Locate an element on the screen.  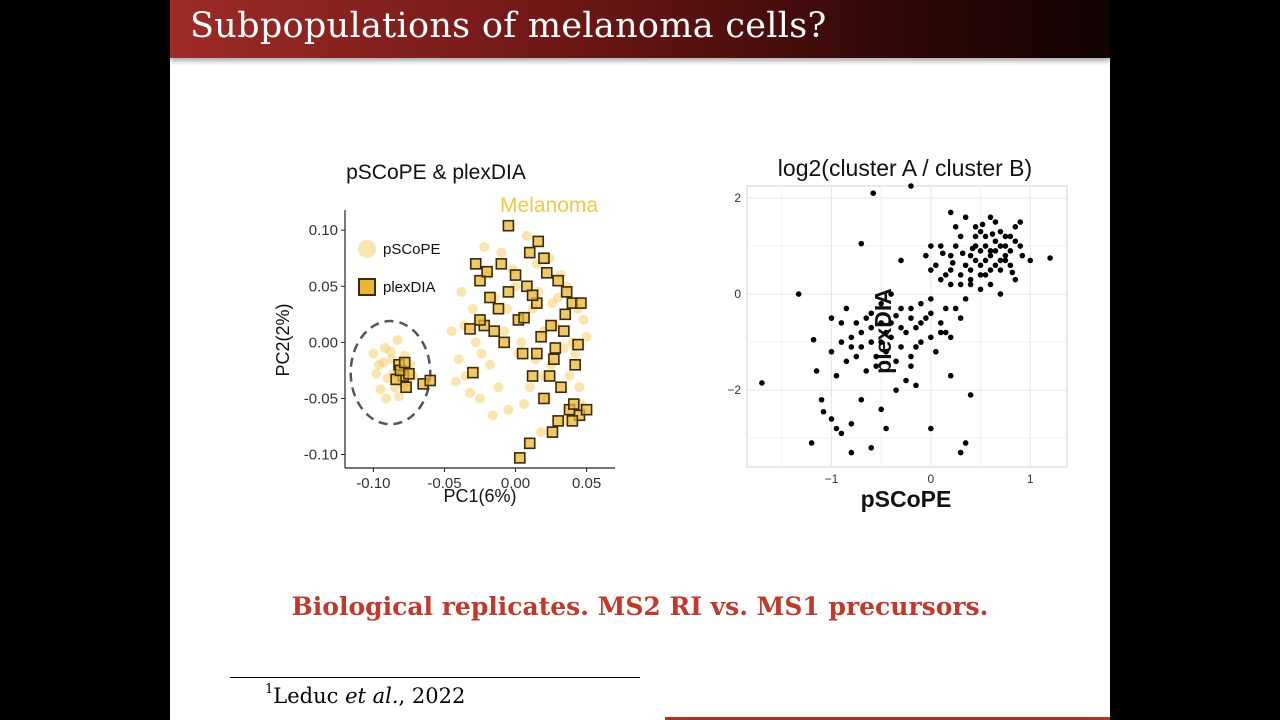
y-axis-label: plexDIA is located at coordinates (883, 331).